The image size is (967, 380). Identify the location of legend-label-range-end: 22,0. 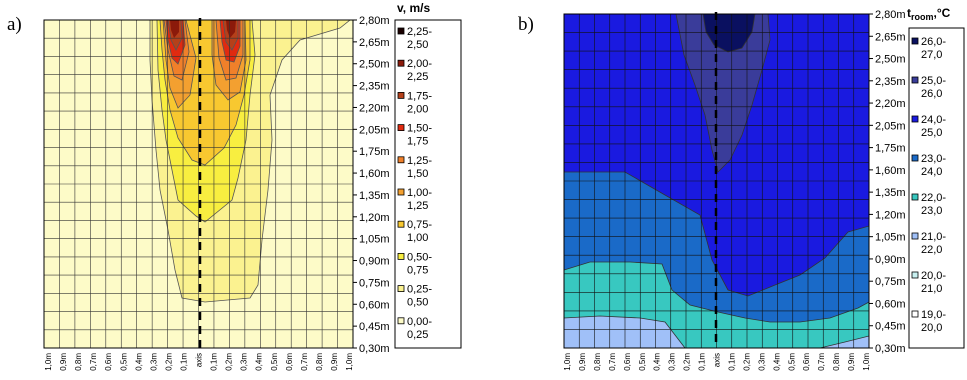
(931, 250).